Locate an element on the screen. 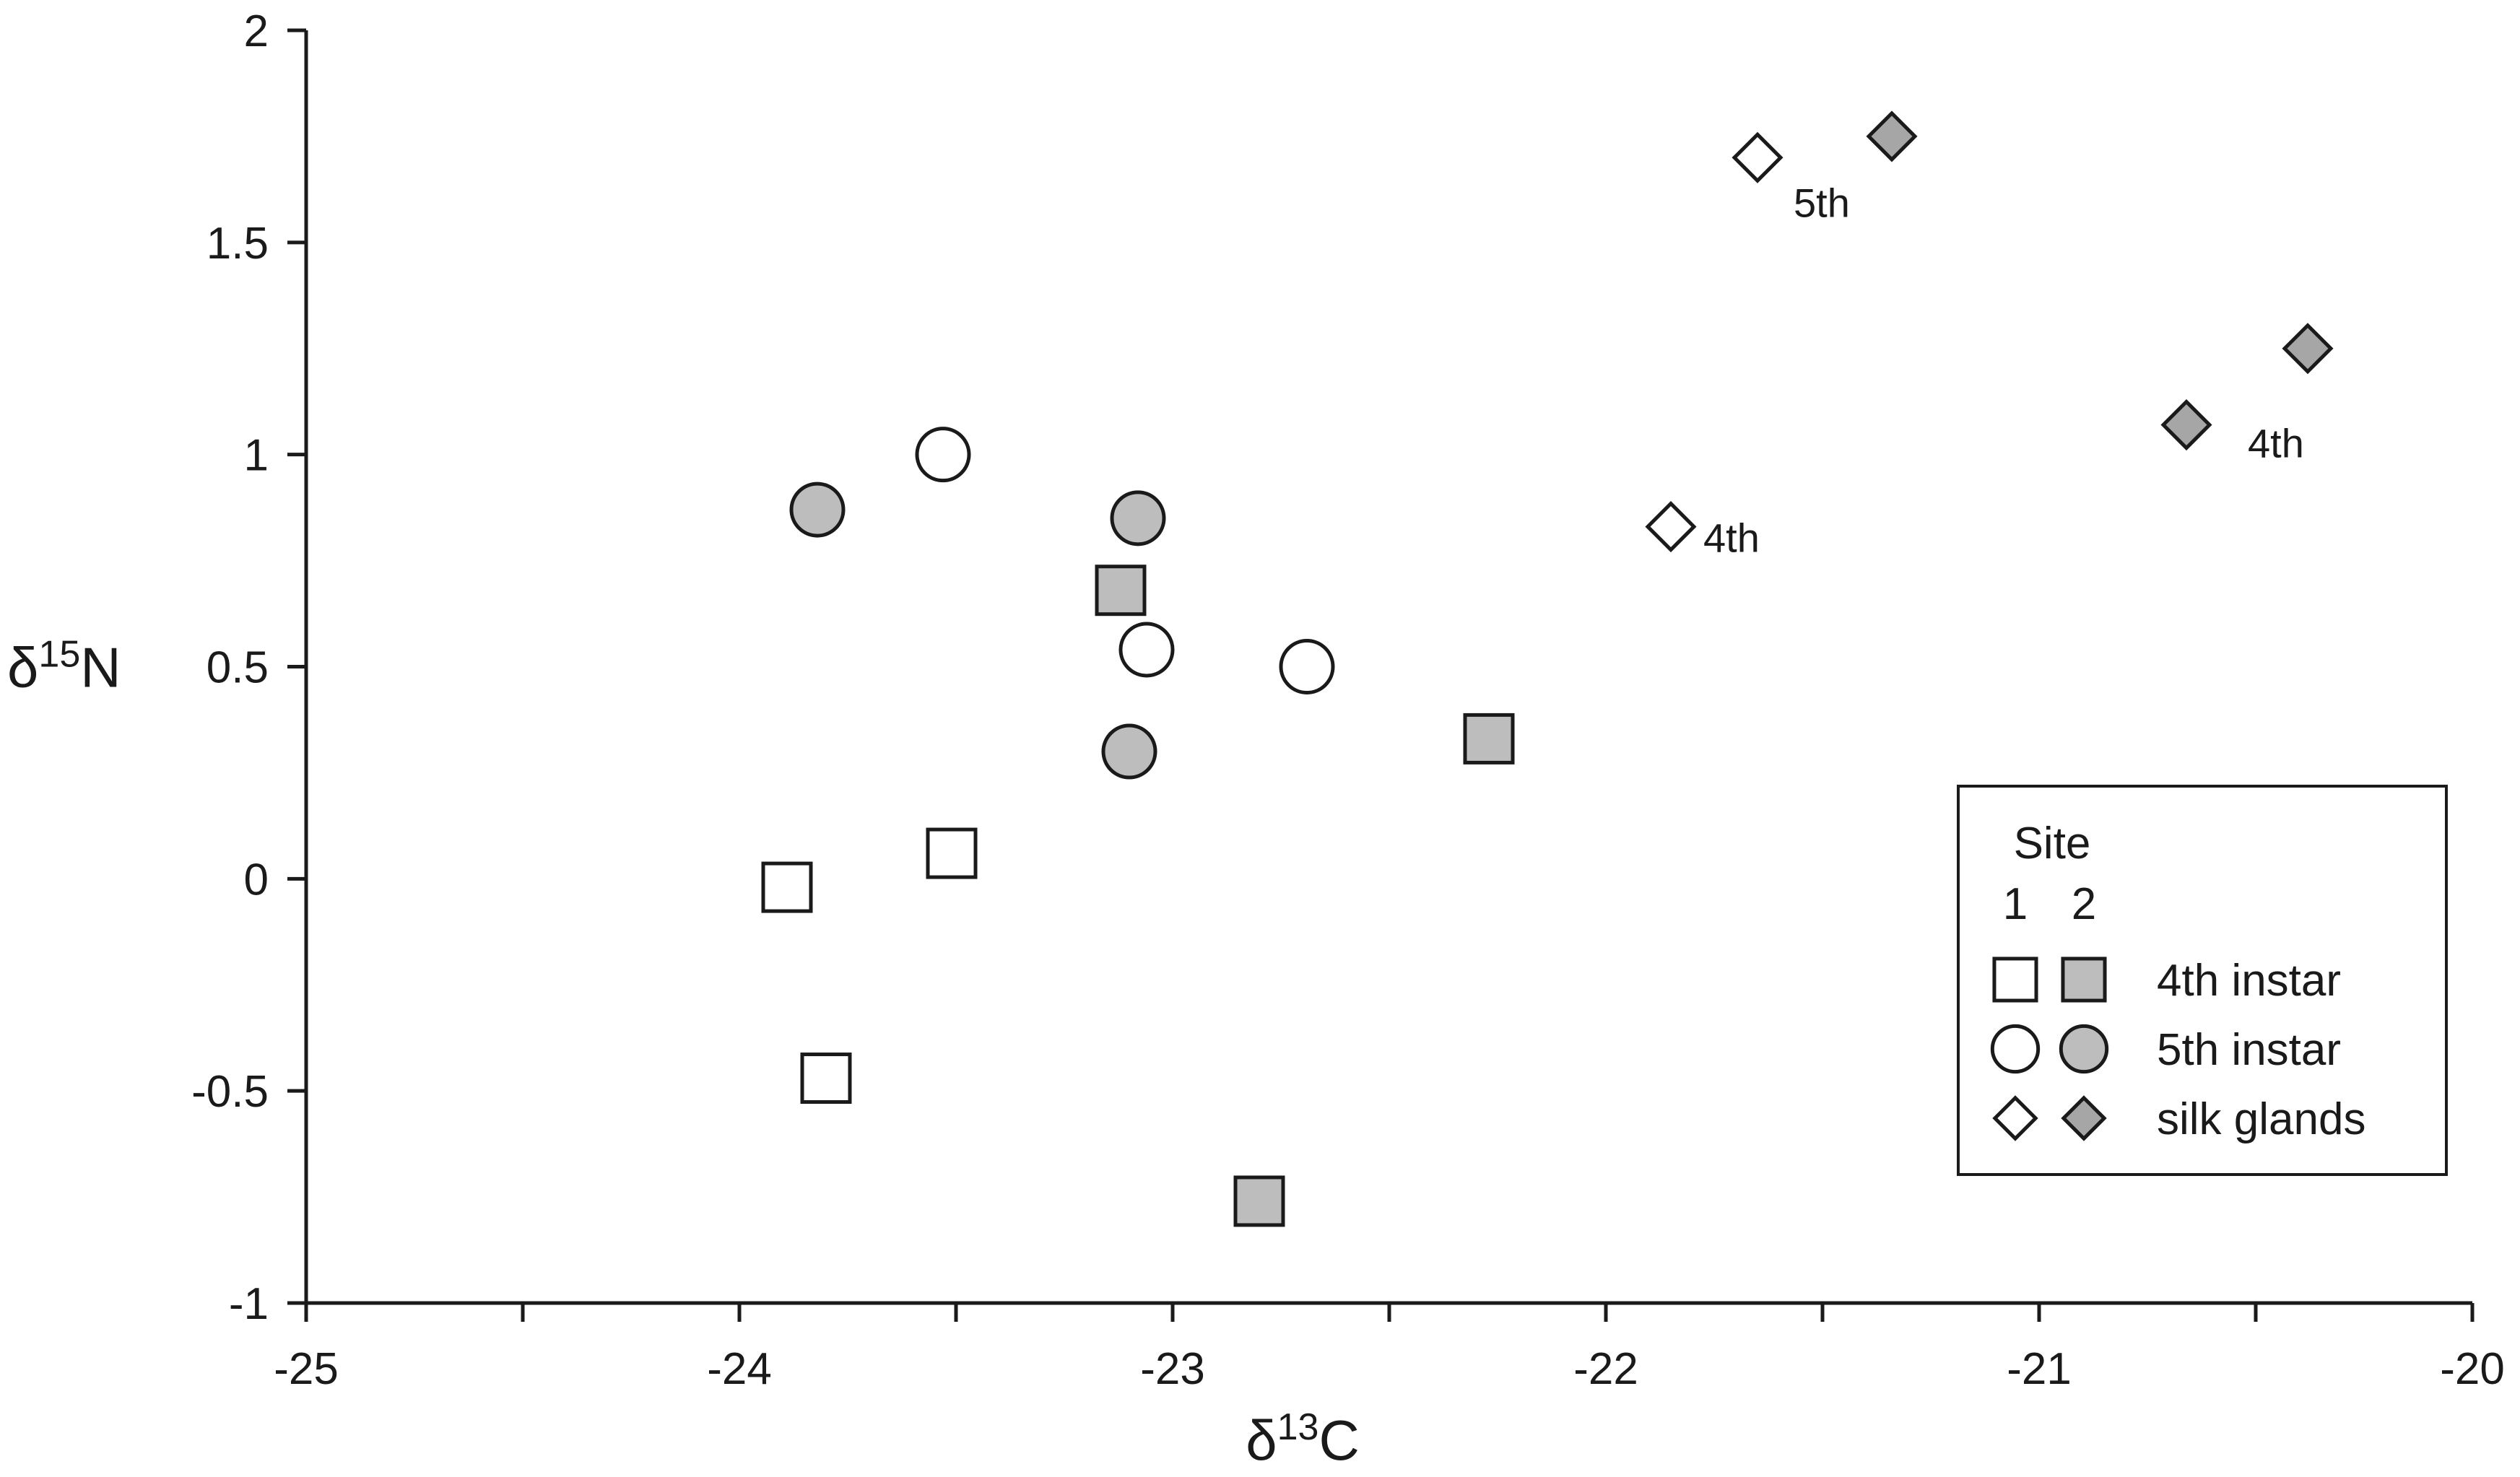 The height and width of the screenshot is (1477, 2520). y-tick-label: 2 is located at coordinates (256, 31).